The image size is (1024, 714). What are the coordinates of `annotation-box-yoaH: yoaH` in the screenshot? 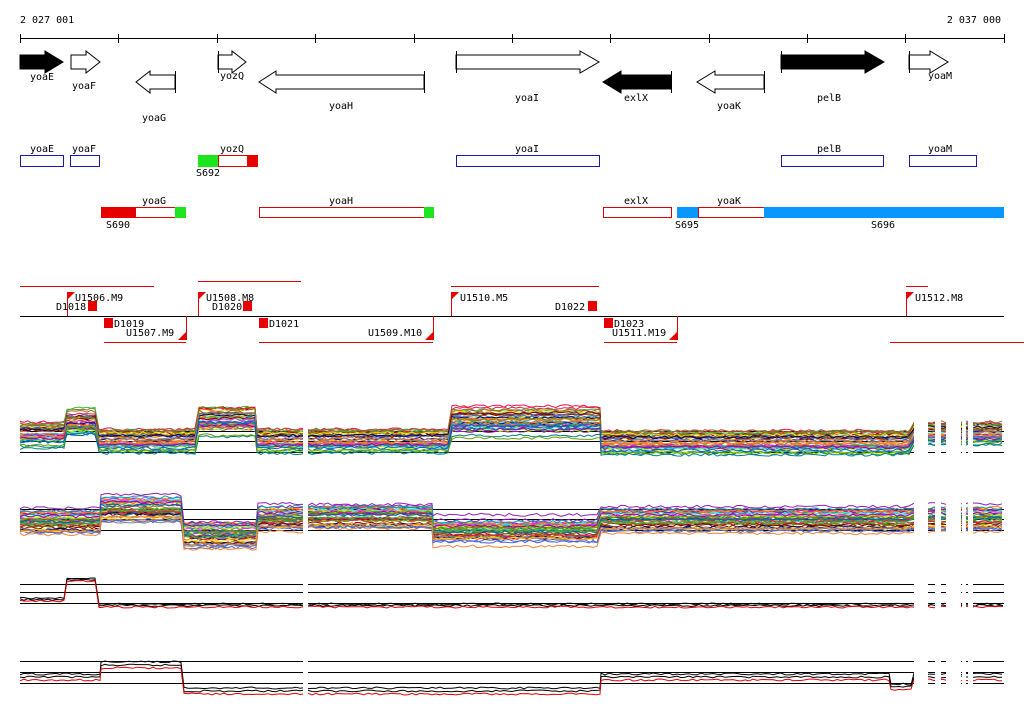 It's located at (347, 207).